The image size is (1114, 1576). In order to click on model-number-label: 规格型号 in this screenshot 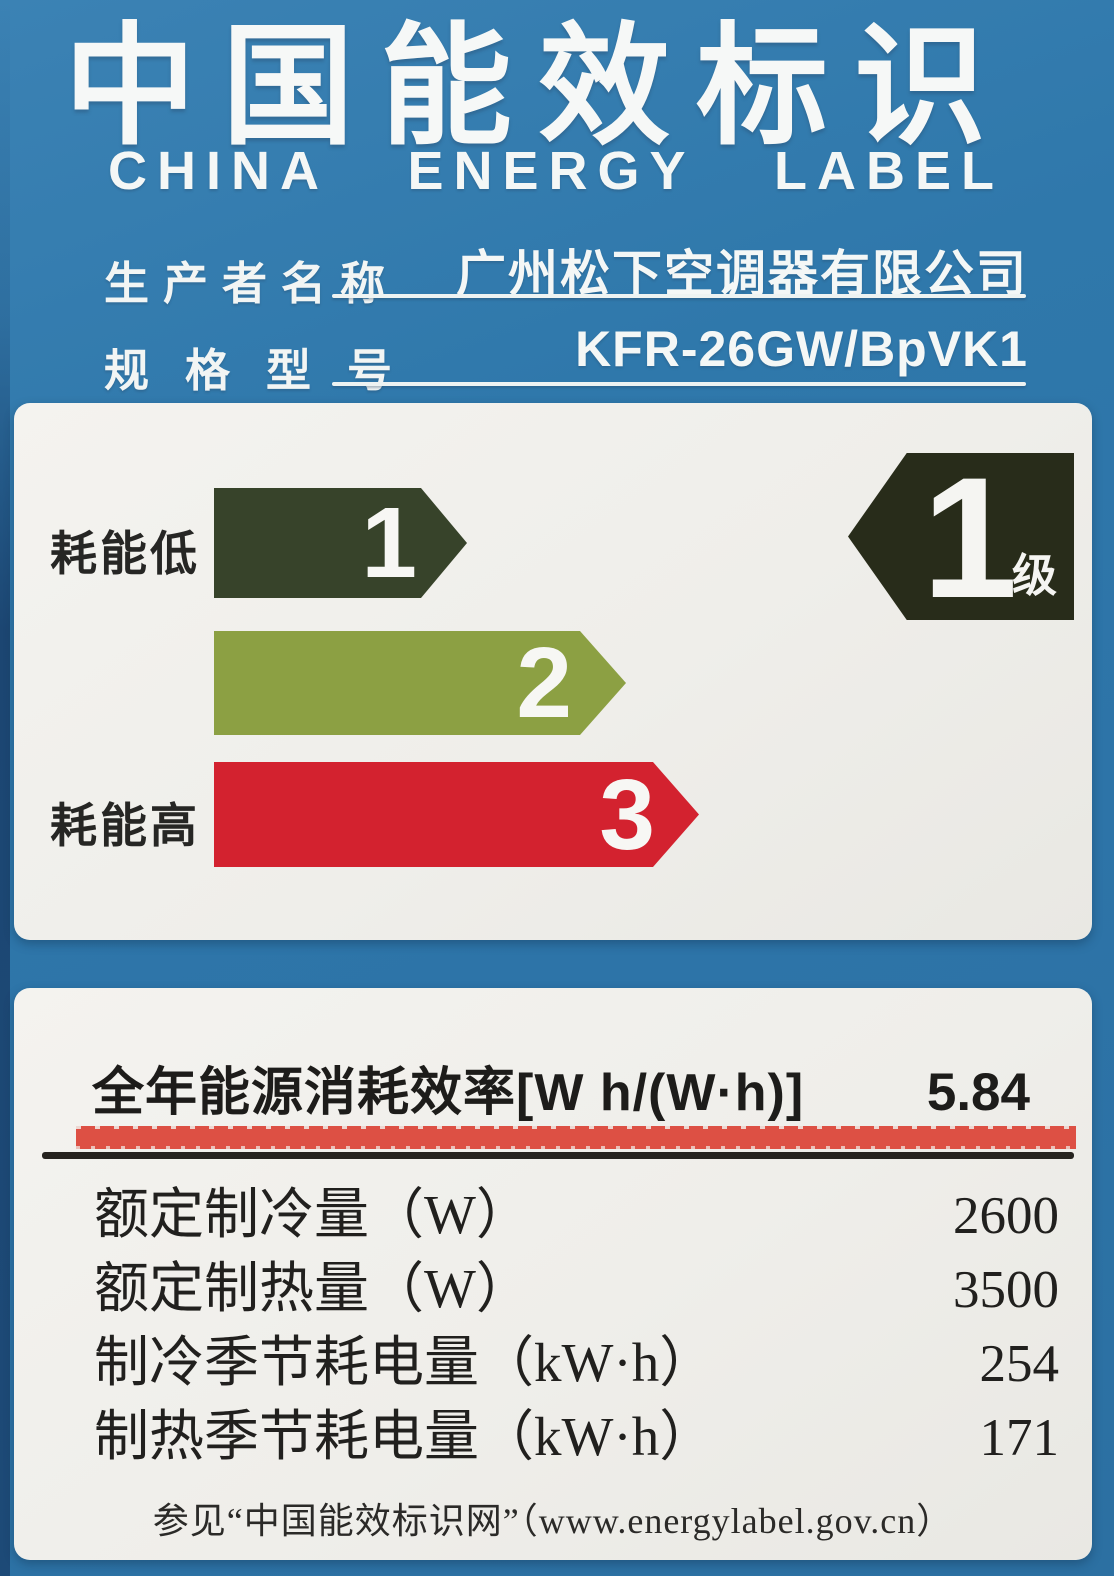, I will do `click(266, 370)`.